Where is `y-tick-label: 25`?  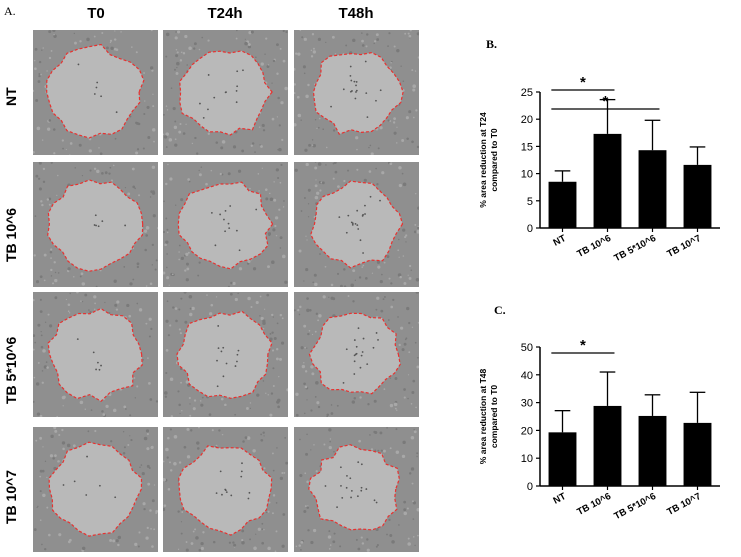
y-tick-label: 25 is located at coordinates (527, 93).